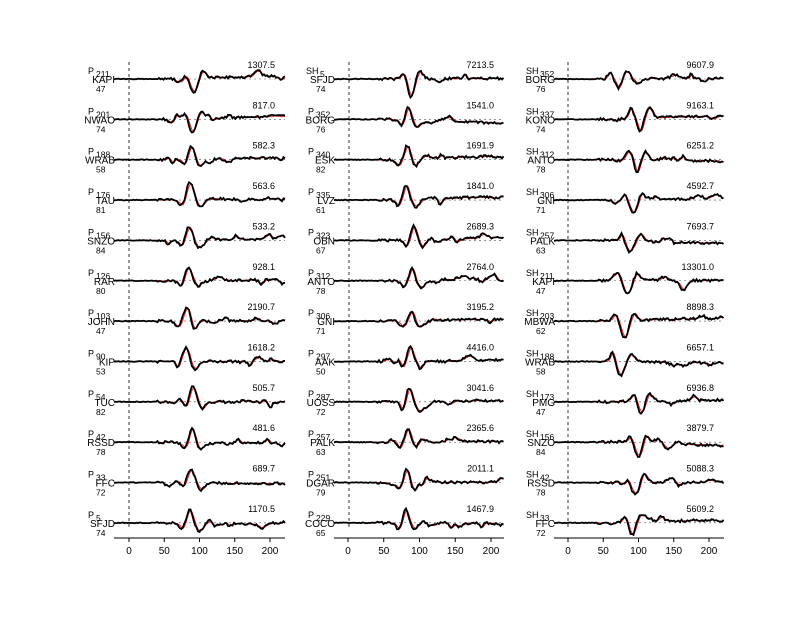 The image size is (792, 617). I want to click on distance-label: 74, so click(101, 129).